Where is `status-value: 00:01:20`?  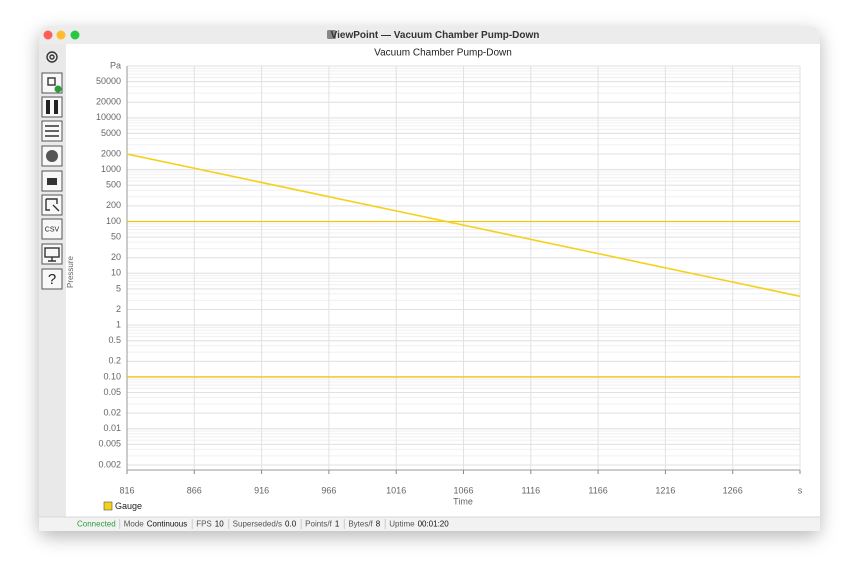 status-value: 00:01:20 is located at coordinates (434, 524).